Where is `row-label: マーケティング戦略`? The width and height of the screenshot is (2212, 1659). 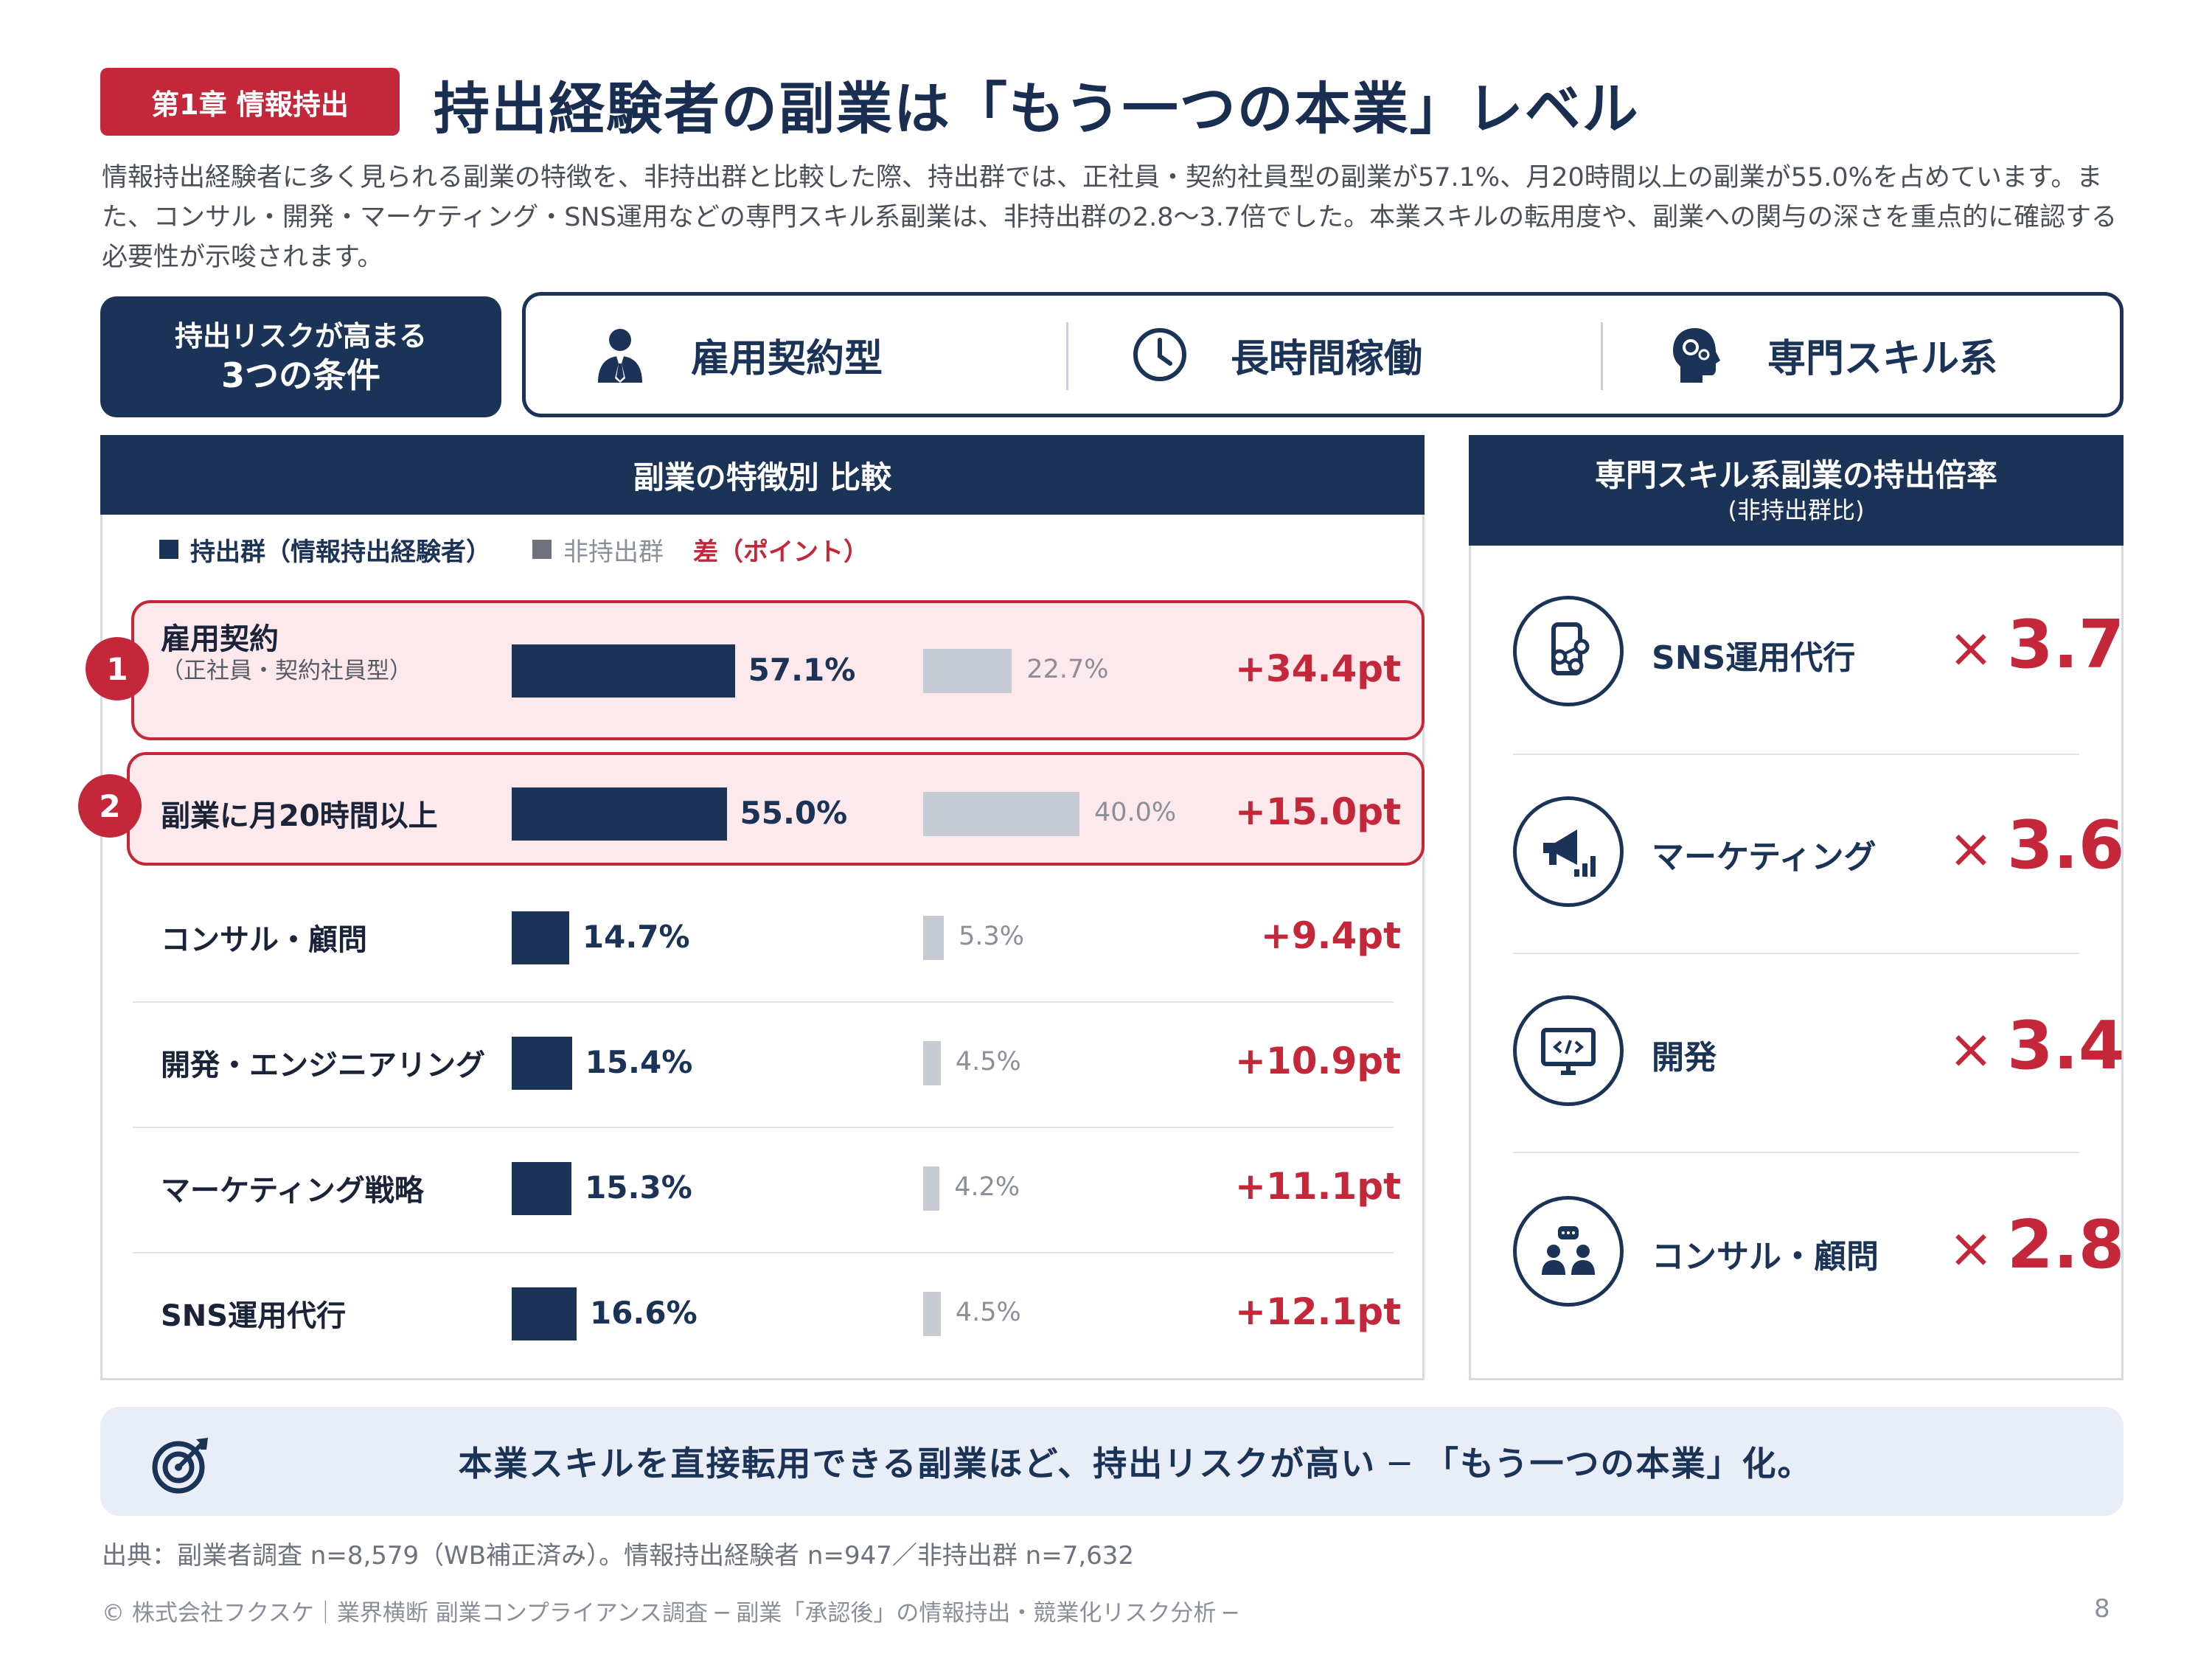
row-label: マーケティング戦略 is located at coordinates (292, 1191).